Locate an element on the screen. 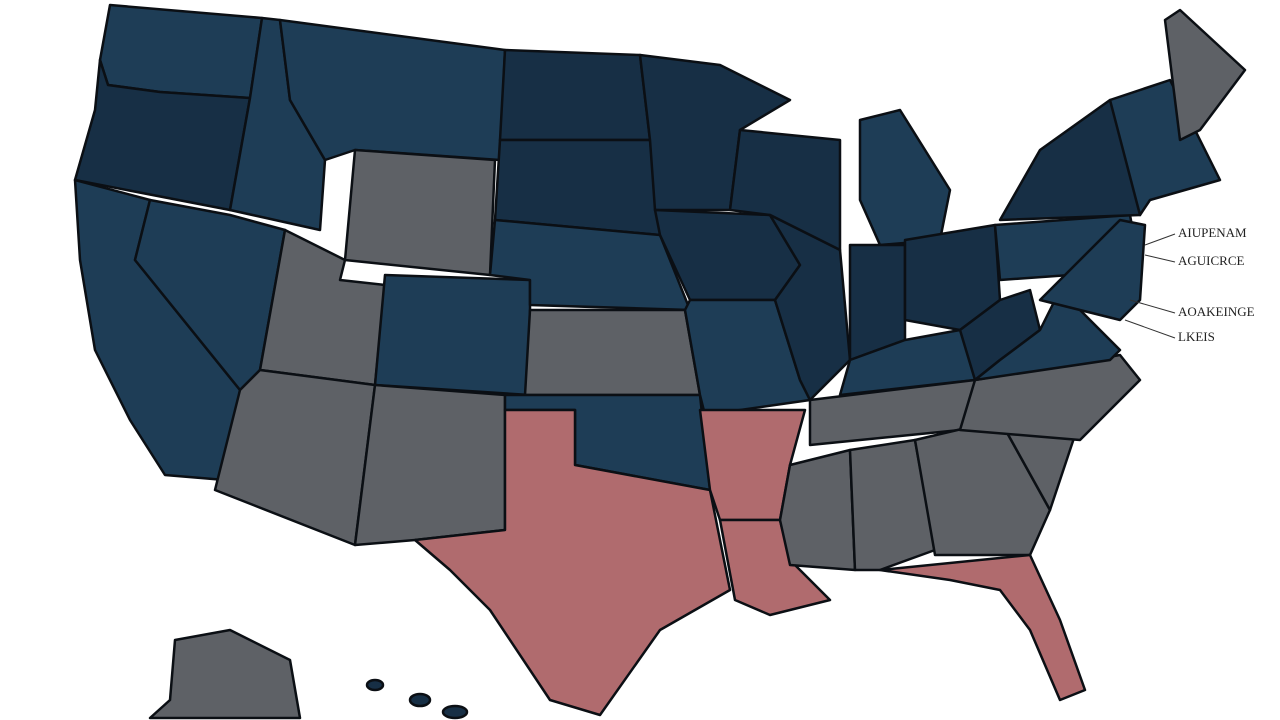  label: AIUPENAM is located at coordinates (1212, 232).